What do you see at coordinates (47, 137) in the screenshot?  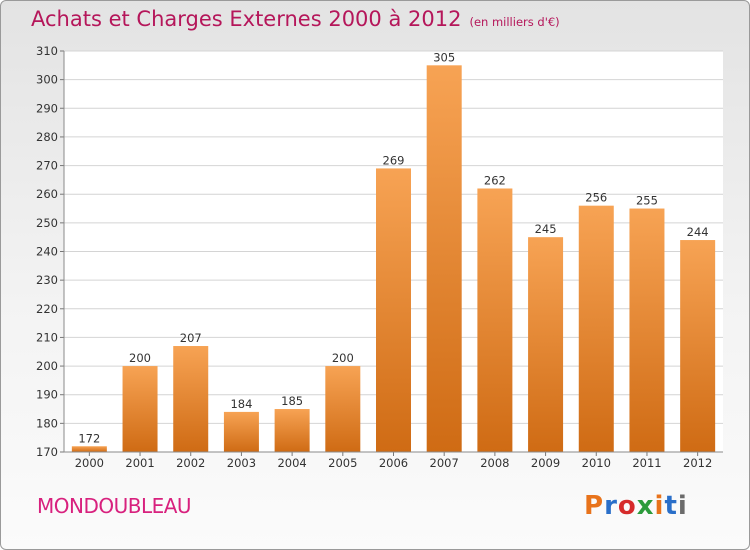 I see `y-tick-label: 280` at bounding box center [47, 137].